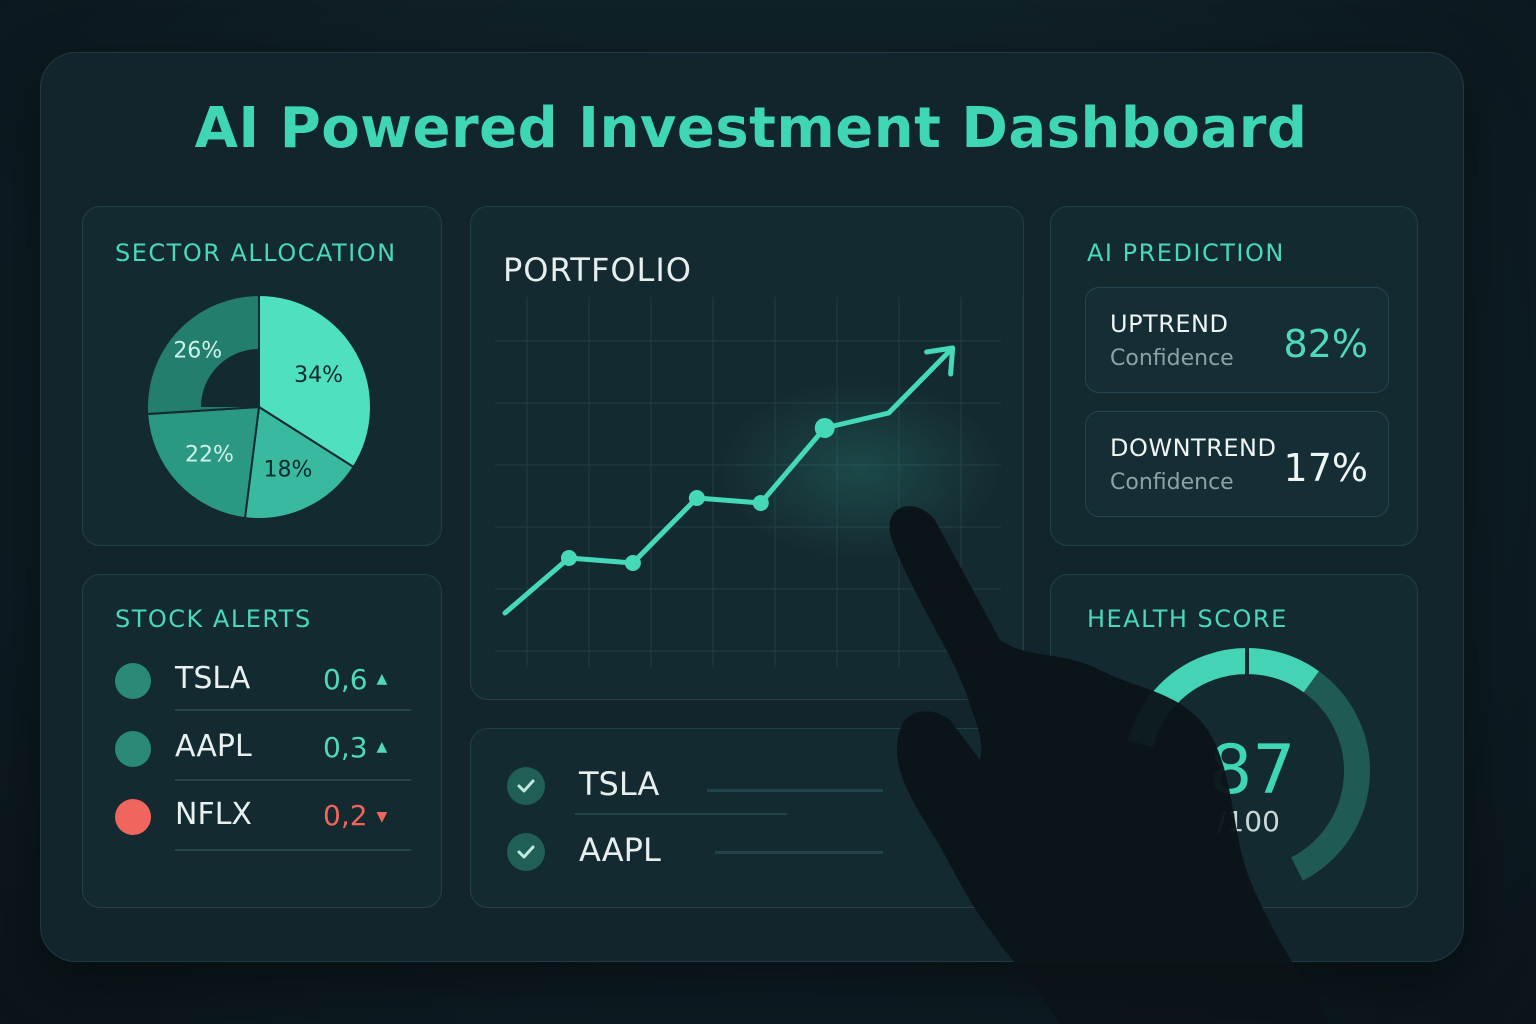  Describe the element at coordinates (1237, 340) in the screenshot. I see `prediction-uptrend: UPTREND Confidence 82%` at that location.